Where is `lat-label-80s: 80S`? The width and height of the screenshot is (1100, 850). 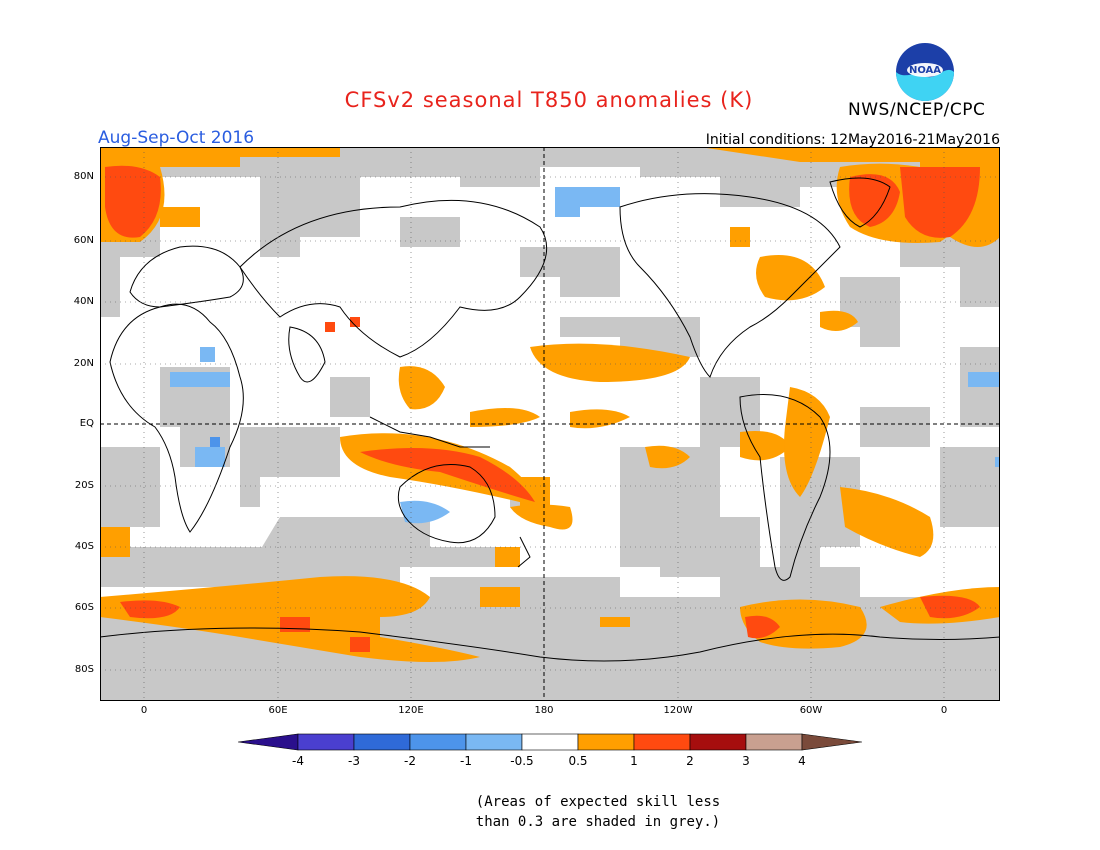 lat-label-80s: 80S is located at coordinates (84, 669).